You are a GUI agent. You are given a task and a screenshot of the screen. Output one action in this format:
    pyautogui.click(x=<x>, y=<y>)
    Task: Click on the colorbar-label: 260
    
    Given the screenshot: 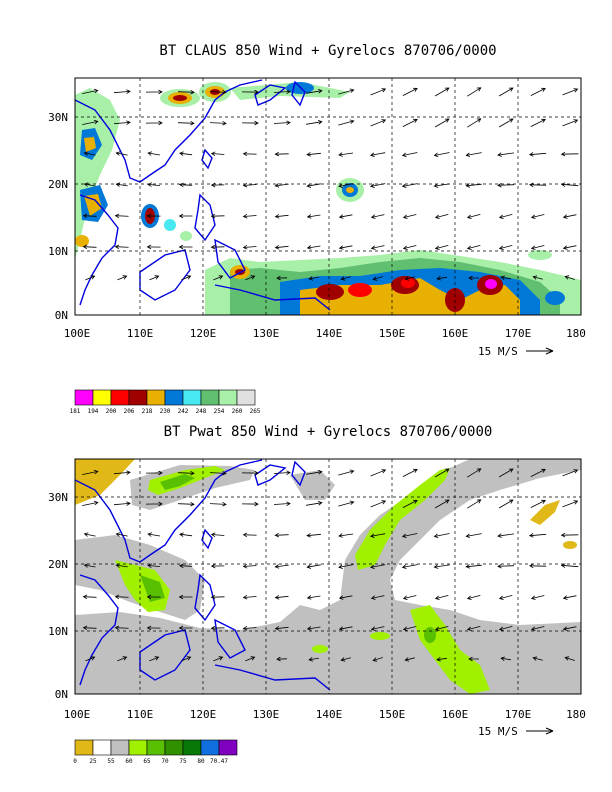 What is the action you would take?
    pyautogui.click(x=237, y=411)
    